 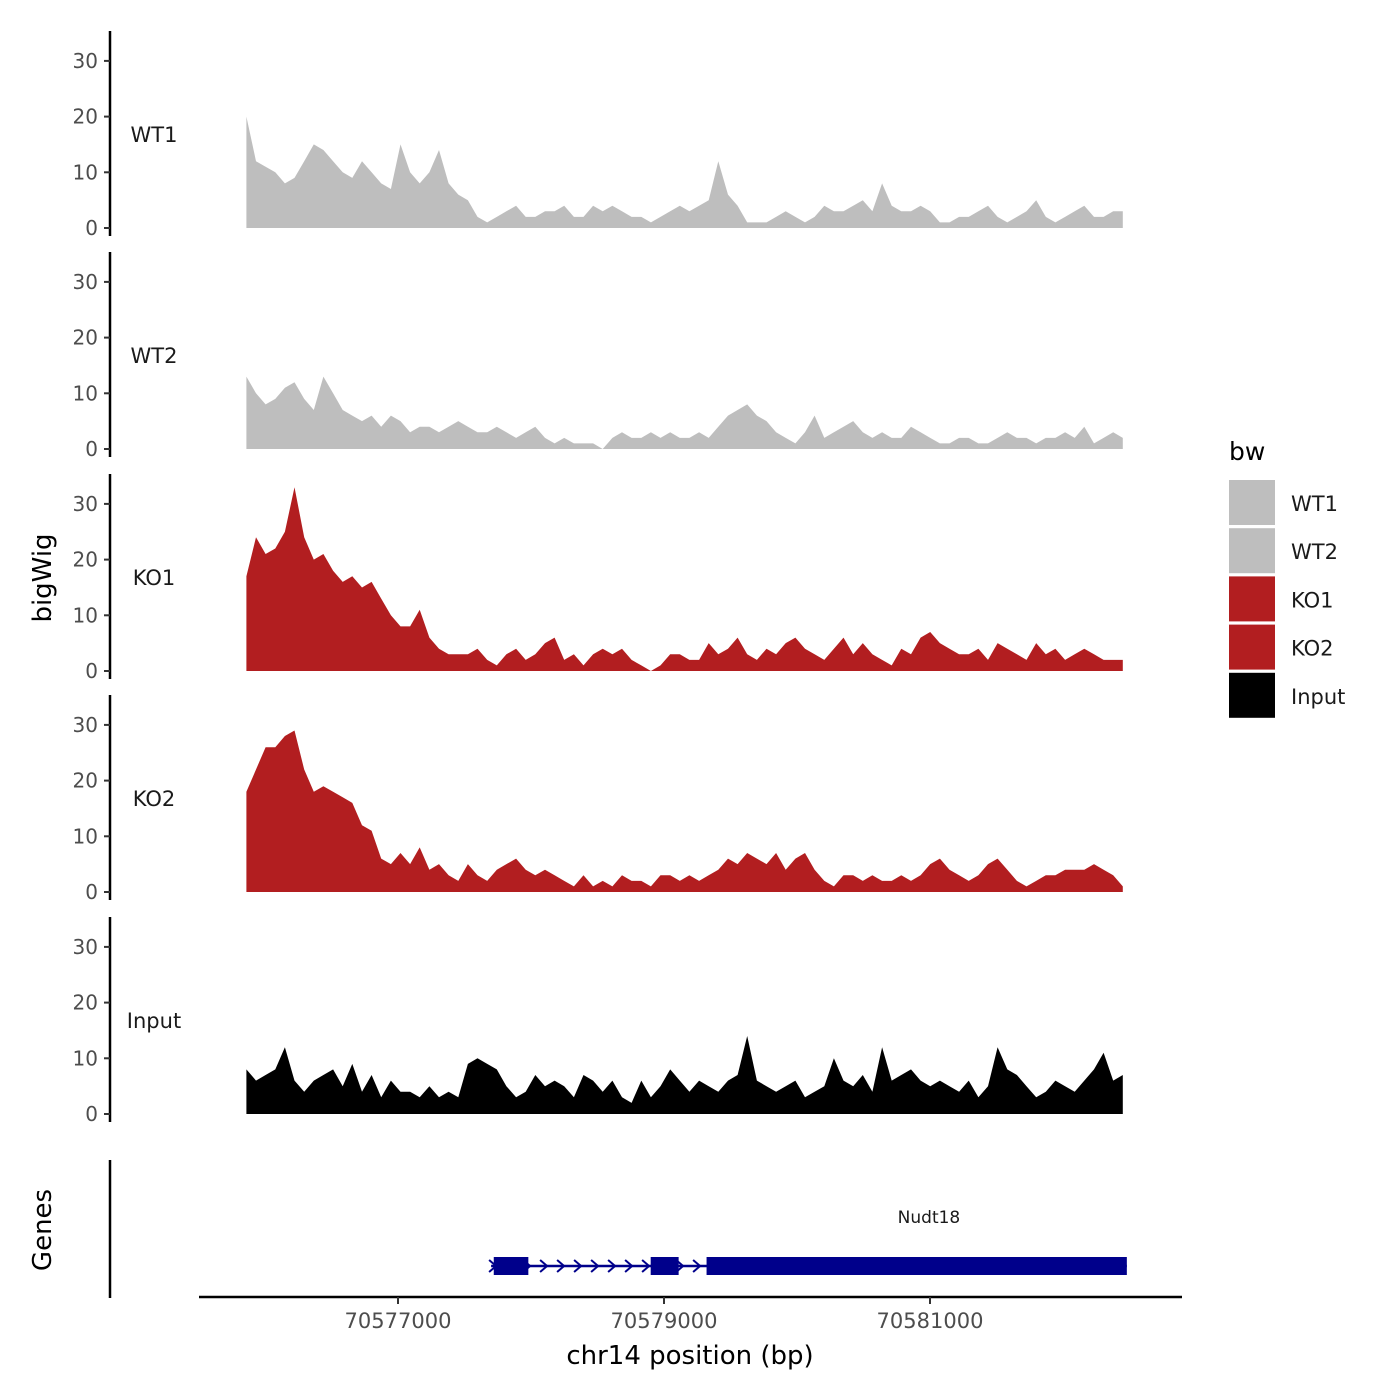 What do you see at coordinates (43, 577) in the screenshot?
I see `y-axis-title: bigWig` at bounding box center [43, 577].